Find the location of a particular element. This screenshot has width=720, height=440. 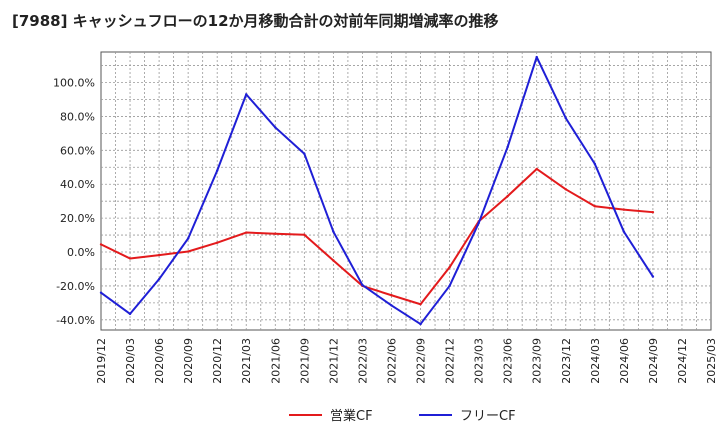

y-tick-label: 0.0% is located at coordinates (81, 252).